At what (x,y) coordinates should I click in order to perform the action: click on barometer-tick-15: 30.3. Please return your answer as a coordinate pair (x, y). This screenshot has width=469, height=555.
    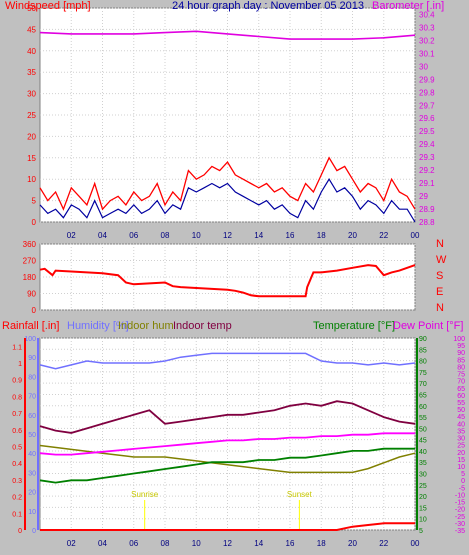
    Looking at the image, I should click on (427, 27).